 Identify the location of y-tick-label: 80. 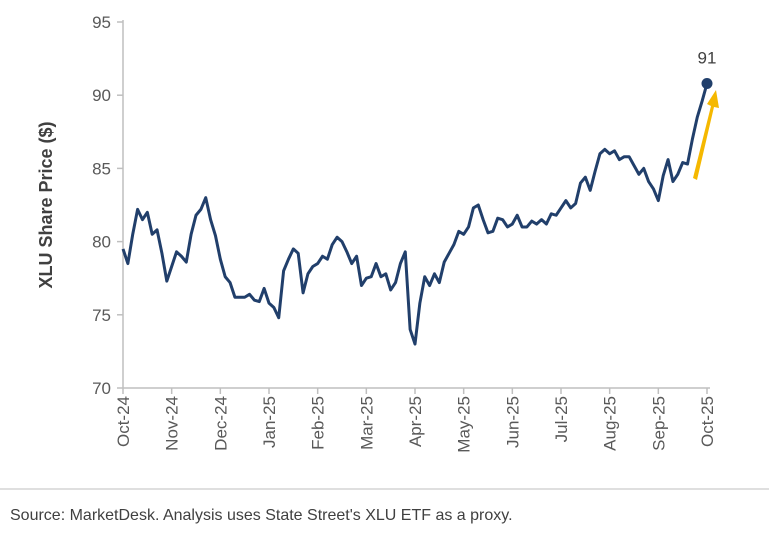
(101, 242).